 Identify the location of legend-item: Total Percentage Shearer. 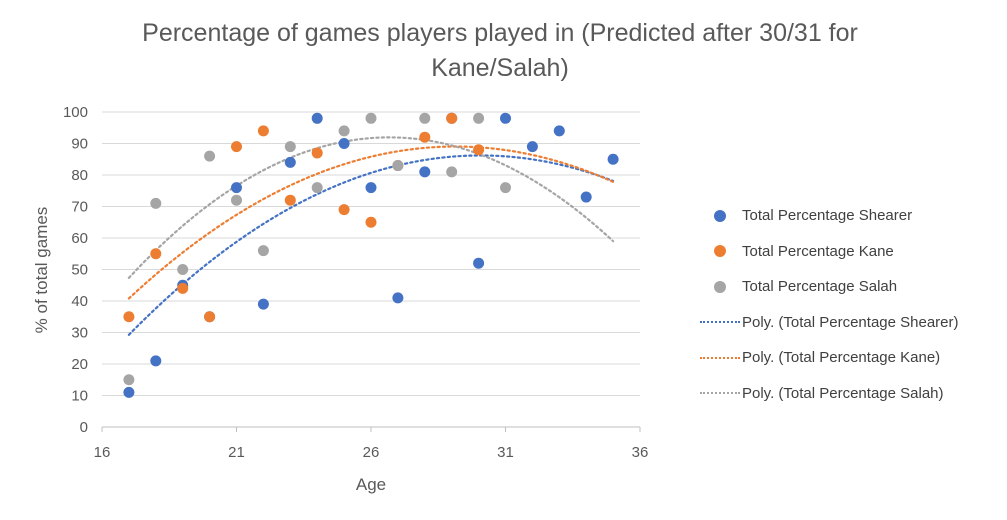
(829, 216).